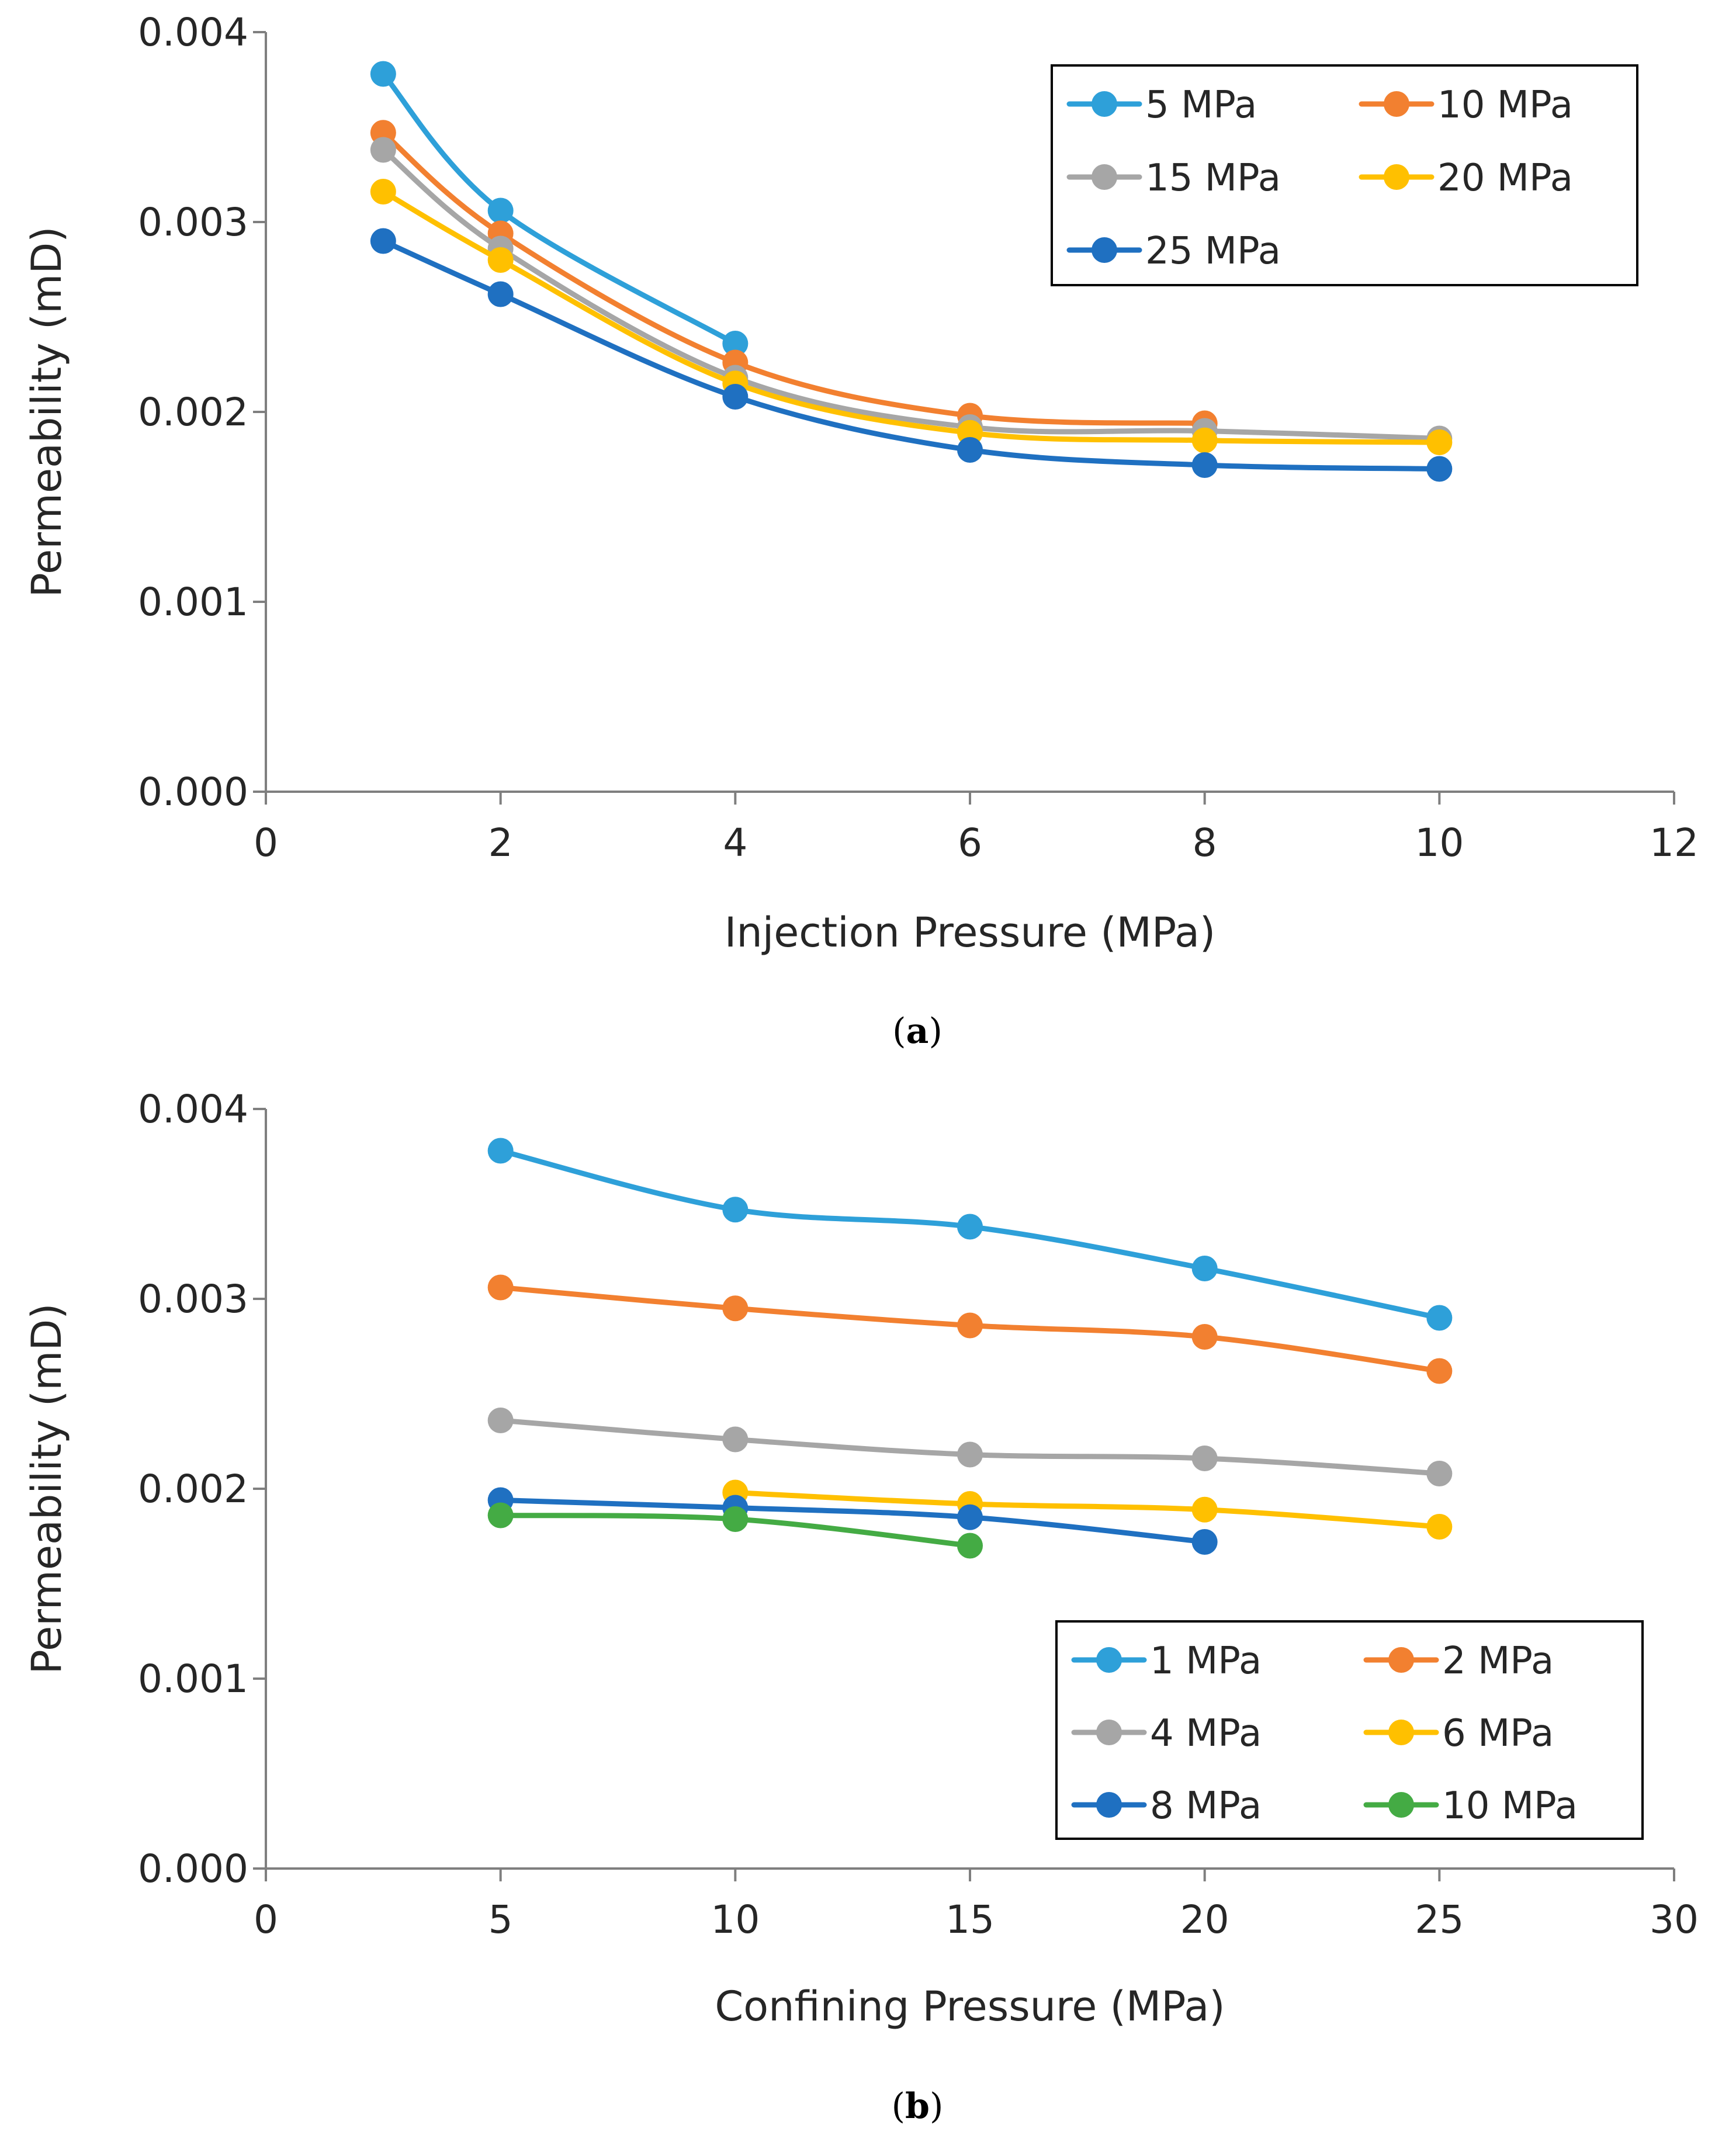  What do you see at coordinates (1505, 178) in the screenshot?
I see `legend-label: 20 MPa` at bounding box center [1505, 178].